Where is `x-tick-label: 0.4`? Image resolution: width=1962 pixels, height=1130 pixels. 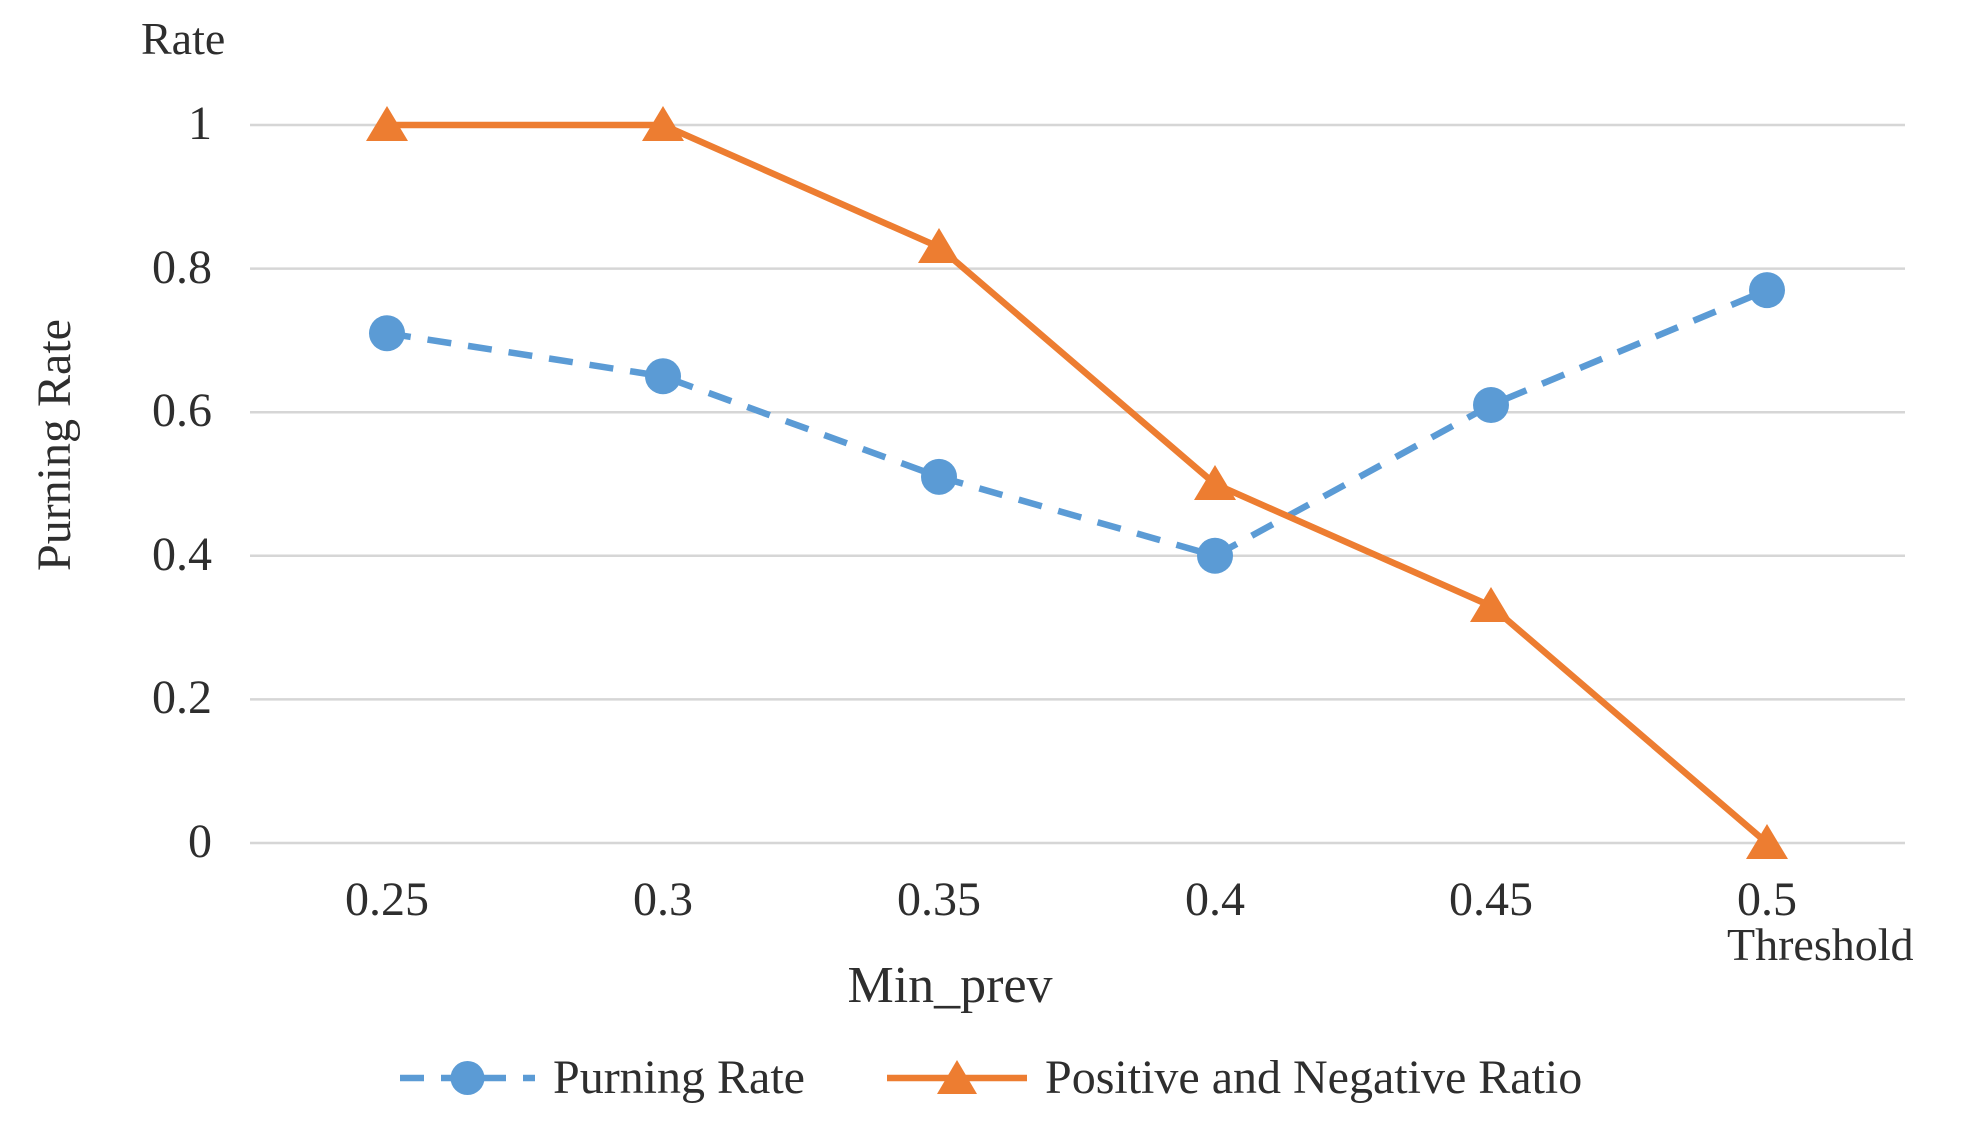 x-tick-label: 0.4 is located at coordinates (1215, 899).